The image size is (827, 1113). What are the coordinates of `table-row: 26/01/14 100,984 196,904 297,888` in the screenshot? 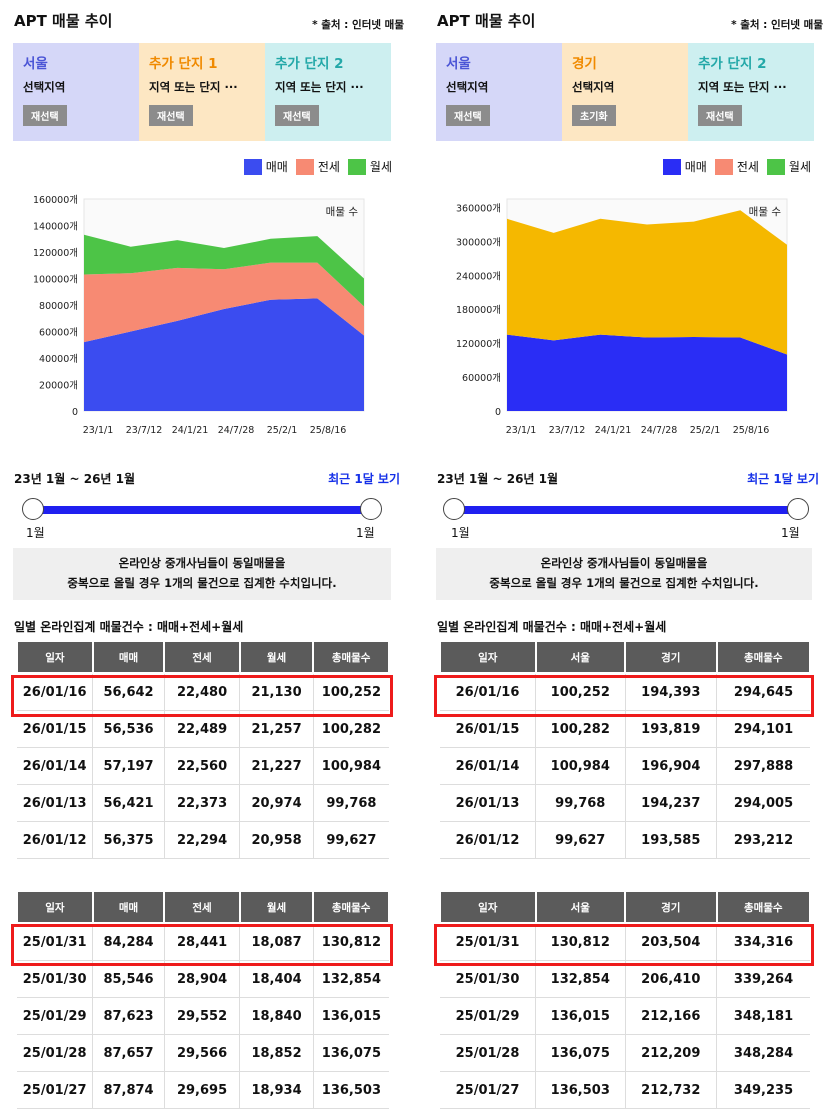 It's located at (625, 766).